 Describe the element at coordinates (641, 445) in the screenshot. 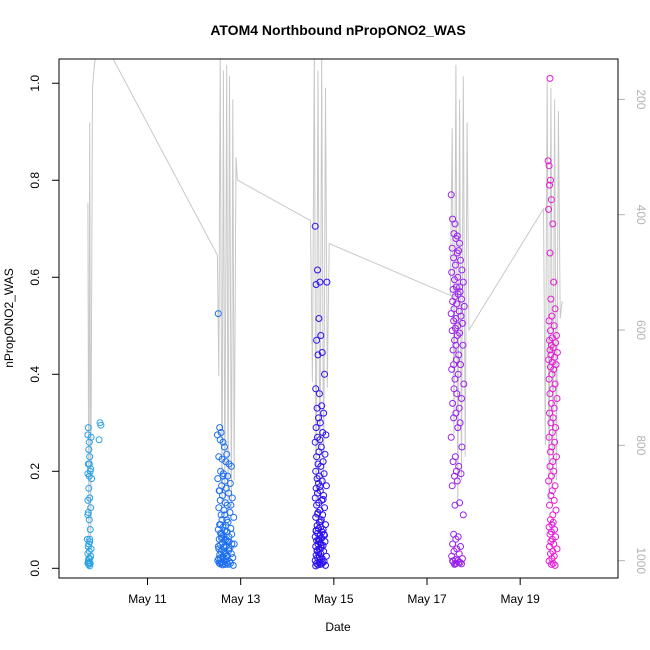

I see `y2-tick-label: 800` at that location.